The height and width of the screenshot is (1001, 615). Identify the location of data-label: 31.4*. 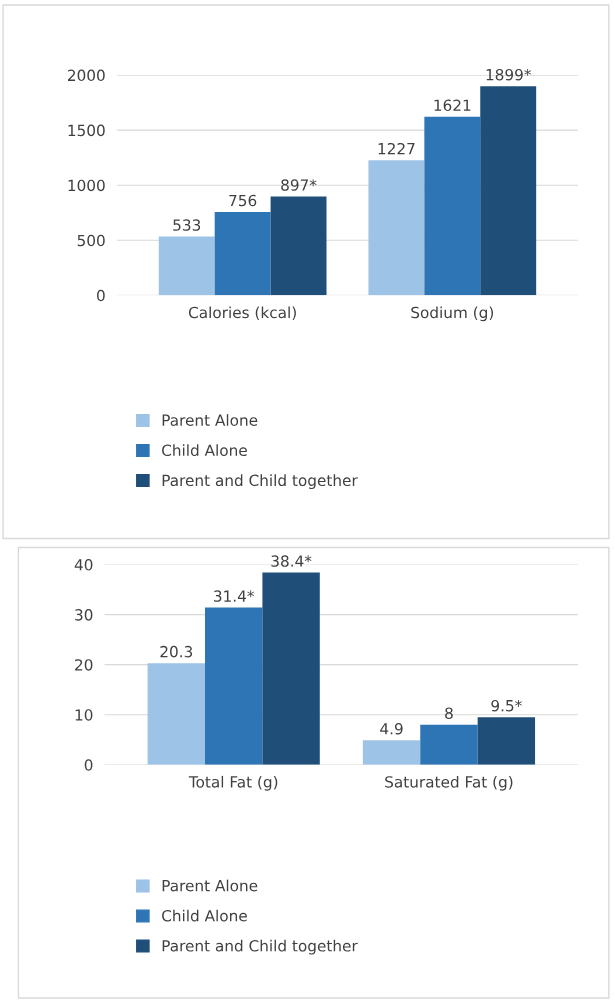
(234, 596).